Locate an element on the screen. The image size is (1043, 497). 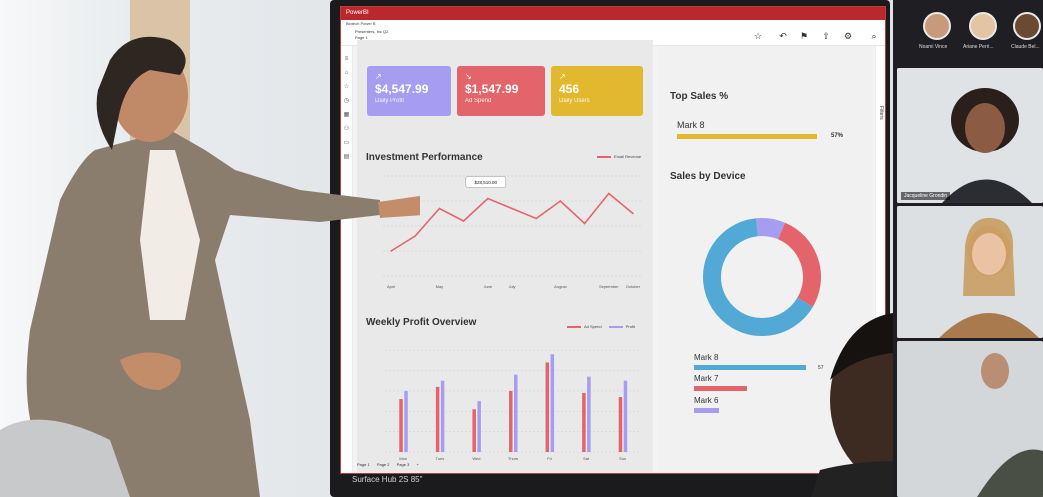
kpi-value: $1,547.99 is located at coordinates (492, 89).